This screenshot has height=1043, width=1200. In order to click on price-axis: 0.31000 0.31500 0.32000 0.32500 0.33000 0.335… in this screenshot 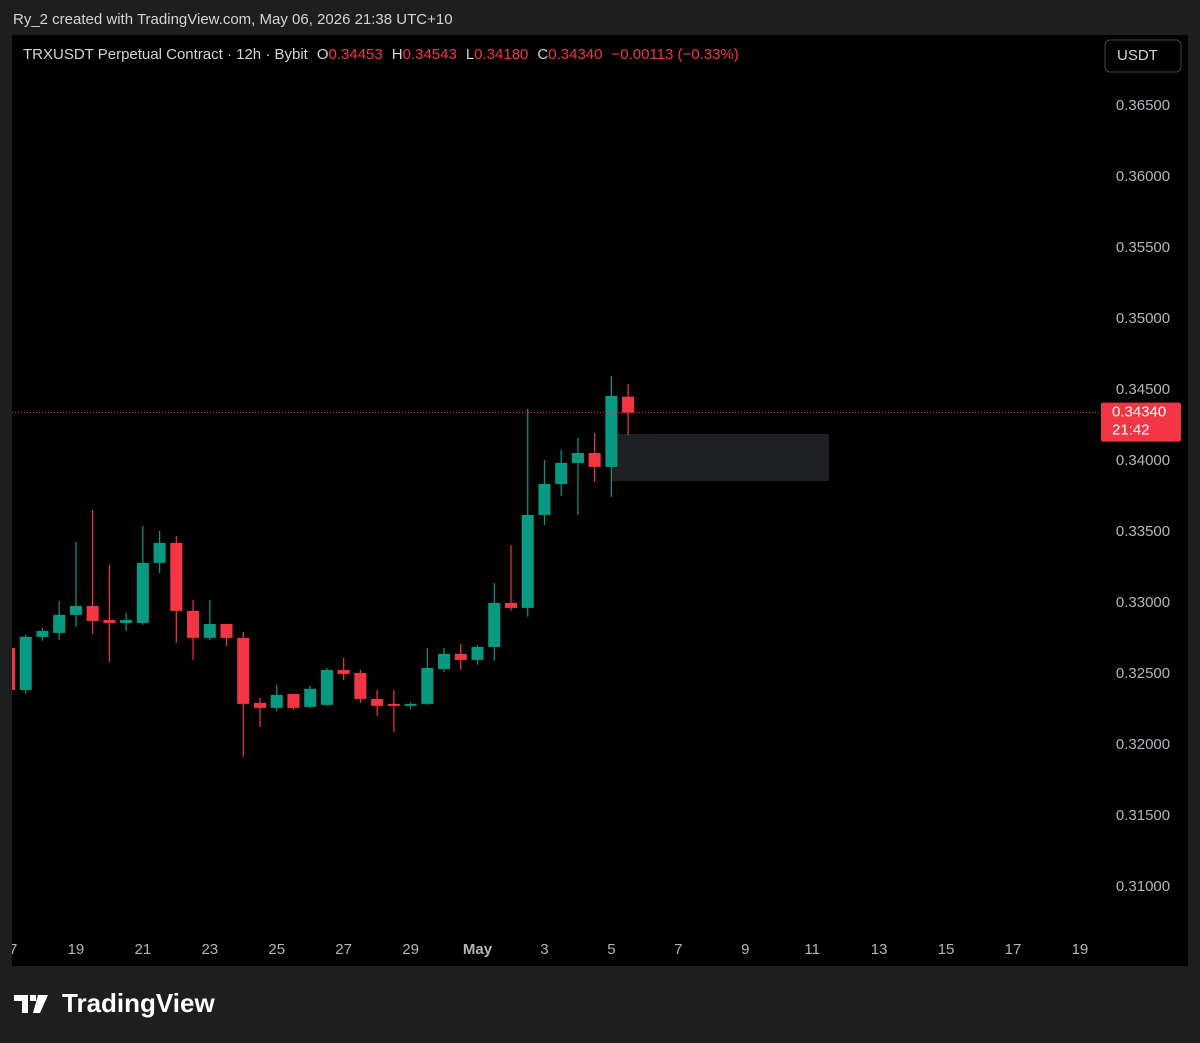, I will do `click(1143, 496)`.